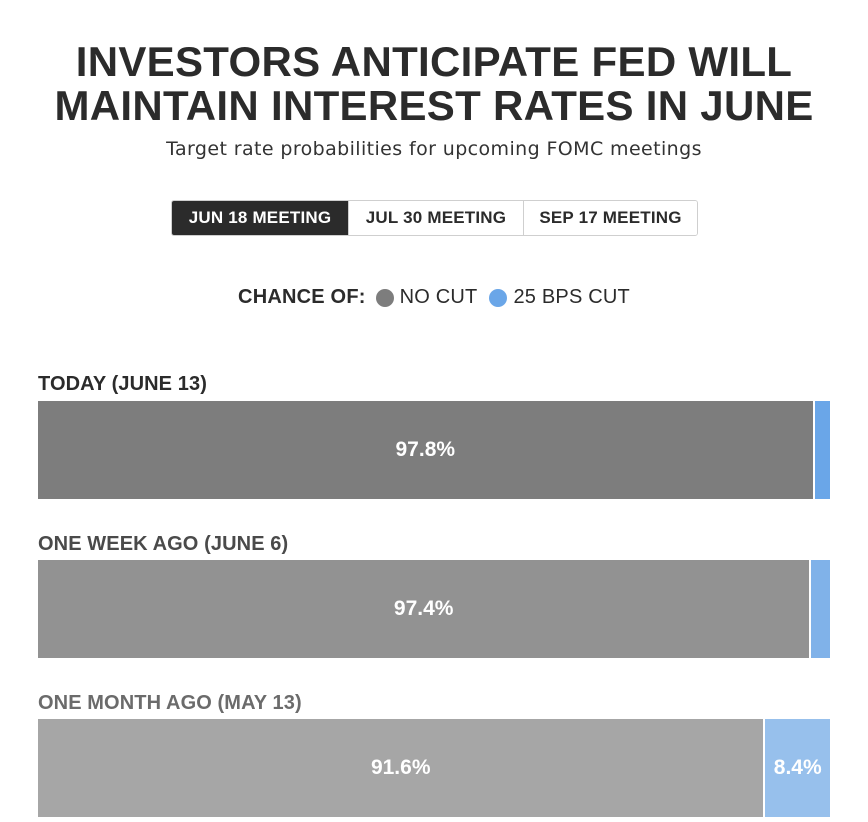 Image resolution: width=868 pixels, height=822 pixels. I want to click on bar-one-month-ago: 91.6% 8.4%, so click(434, 768).